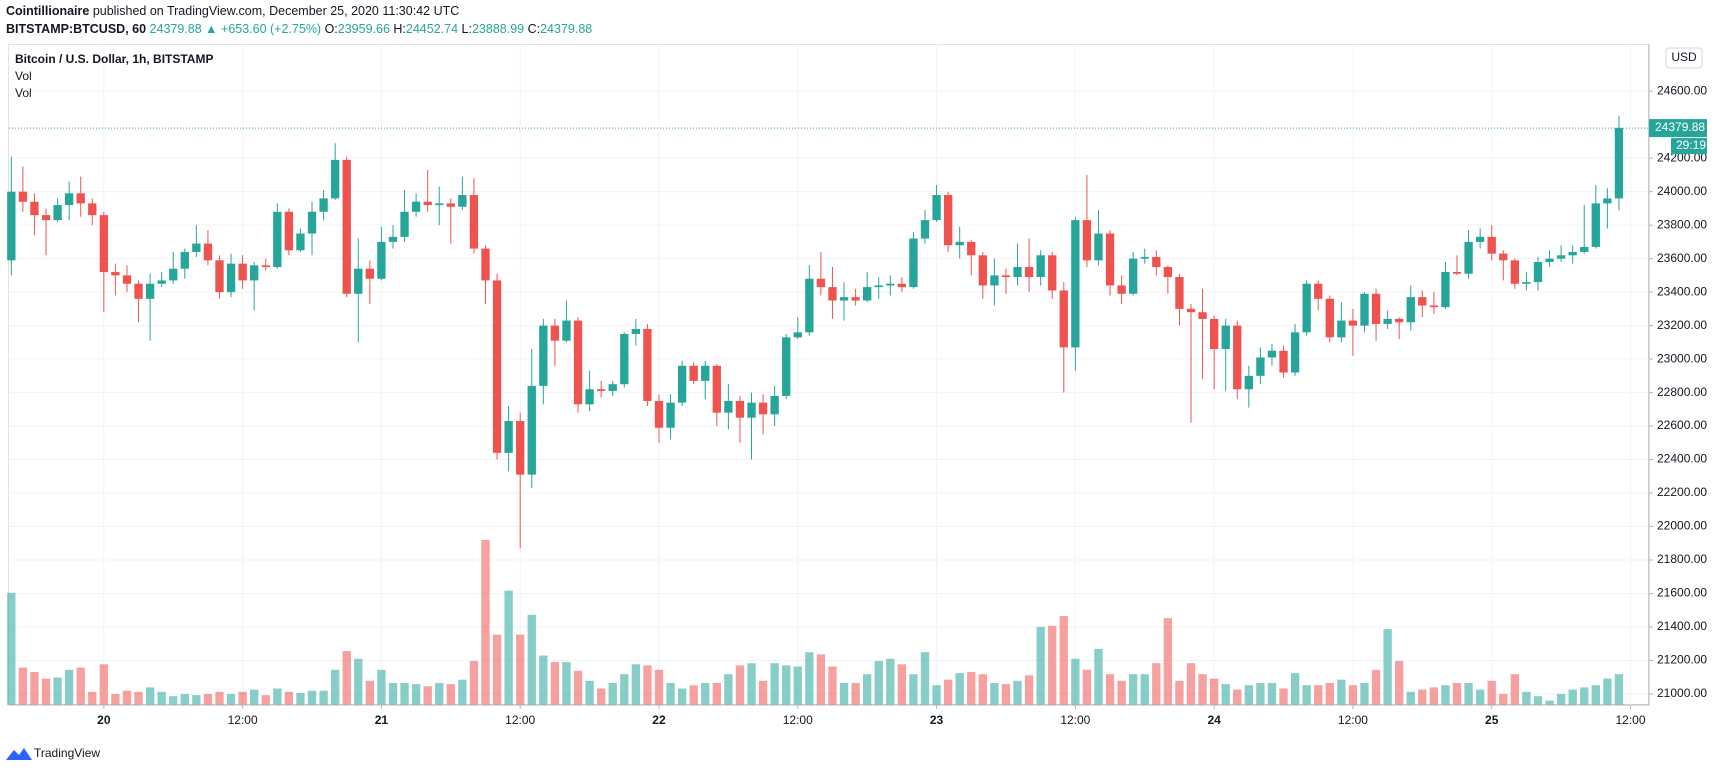  I want to click on y-tick-label: 21600.00, so click(1682, 593).